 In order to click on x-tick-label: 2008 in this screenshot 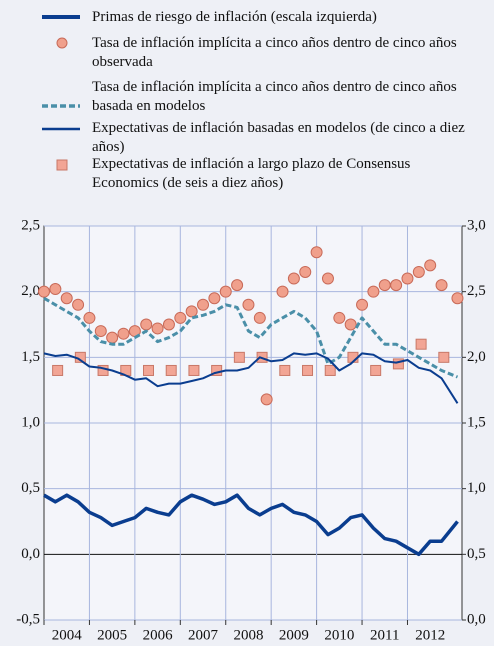, I will do `click(248, 635)`.